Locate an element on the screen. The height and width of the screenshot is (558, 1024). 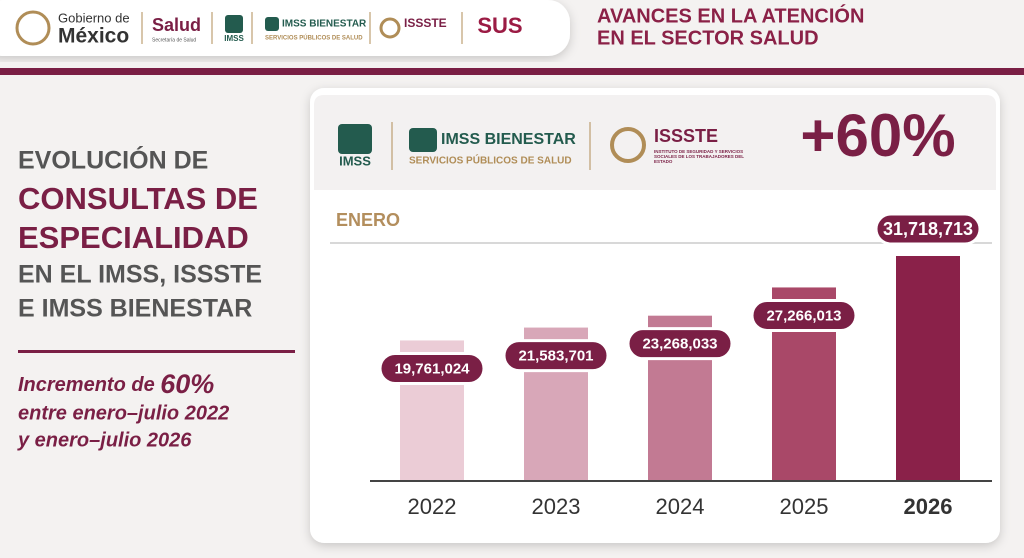
bar is located at coordinates (928, 368).